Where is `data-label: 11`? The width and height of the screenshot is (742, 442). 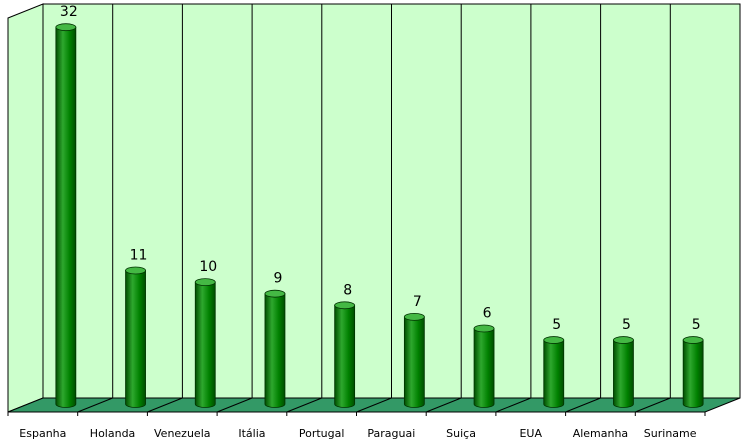
data-label: 11 is located at coordinates (139, 256).